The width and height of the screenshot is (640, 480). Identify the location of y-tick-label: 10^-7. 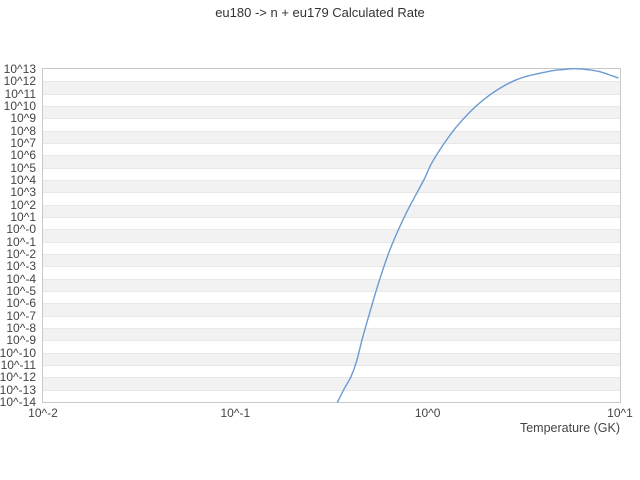
(21, 315).